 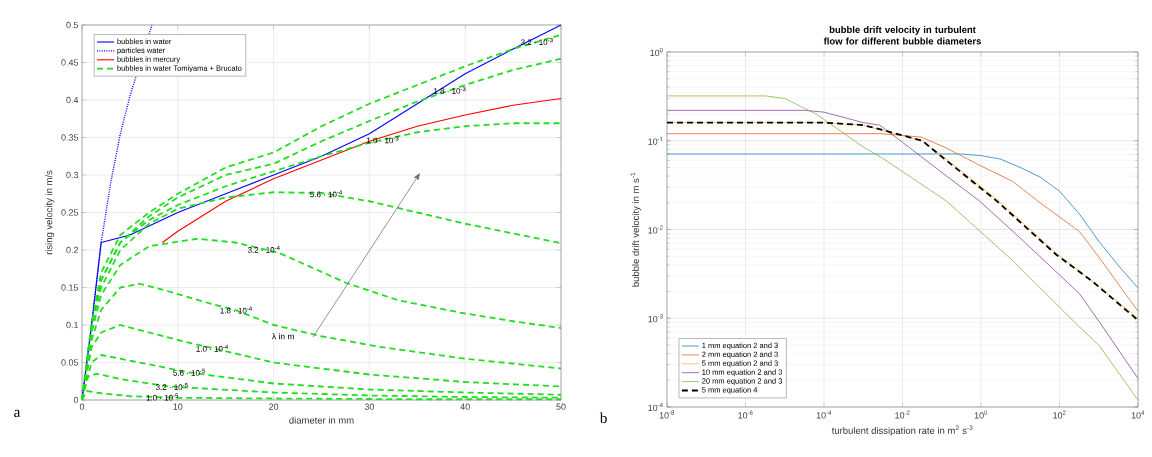 I want to click on y-tick-label: 0.15, so click(x=70, y=287).